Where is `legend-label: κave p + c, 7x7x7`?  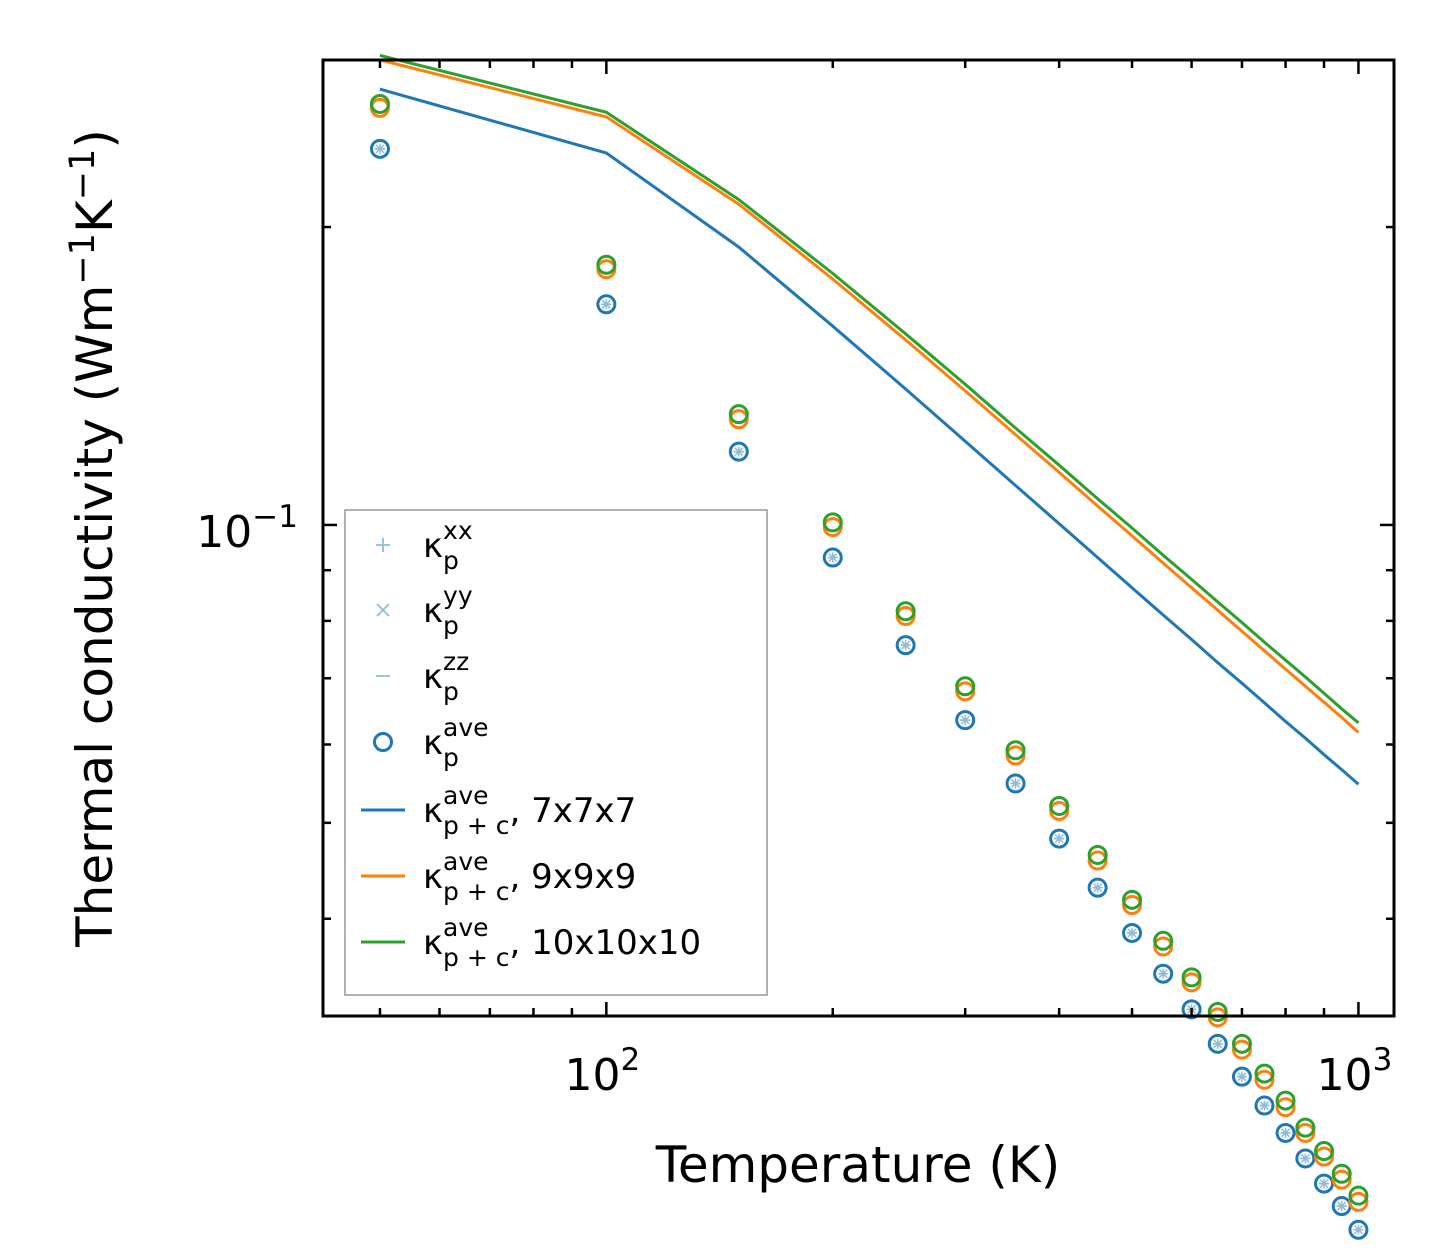 legend-label: κave p + c, 7x7x7 is located at coordinates (529, 810).